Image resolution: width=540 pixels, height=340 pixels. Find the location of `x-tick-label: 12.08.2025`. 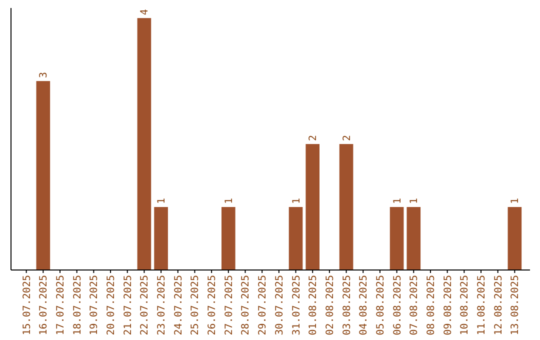

x-tick-label: 12.08.2025 is located at coordinates (498, 305).